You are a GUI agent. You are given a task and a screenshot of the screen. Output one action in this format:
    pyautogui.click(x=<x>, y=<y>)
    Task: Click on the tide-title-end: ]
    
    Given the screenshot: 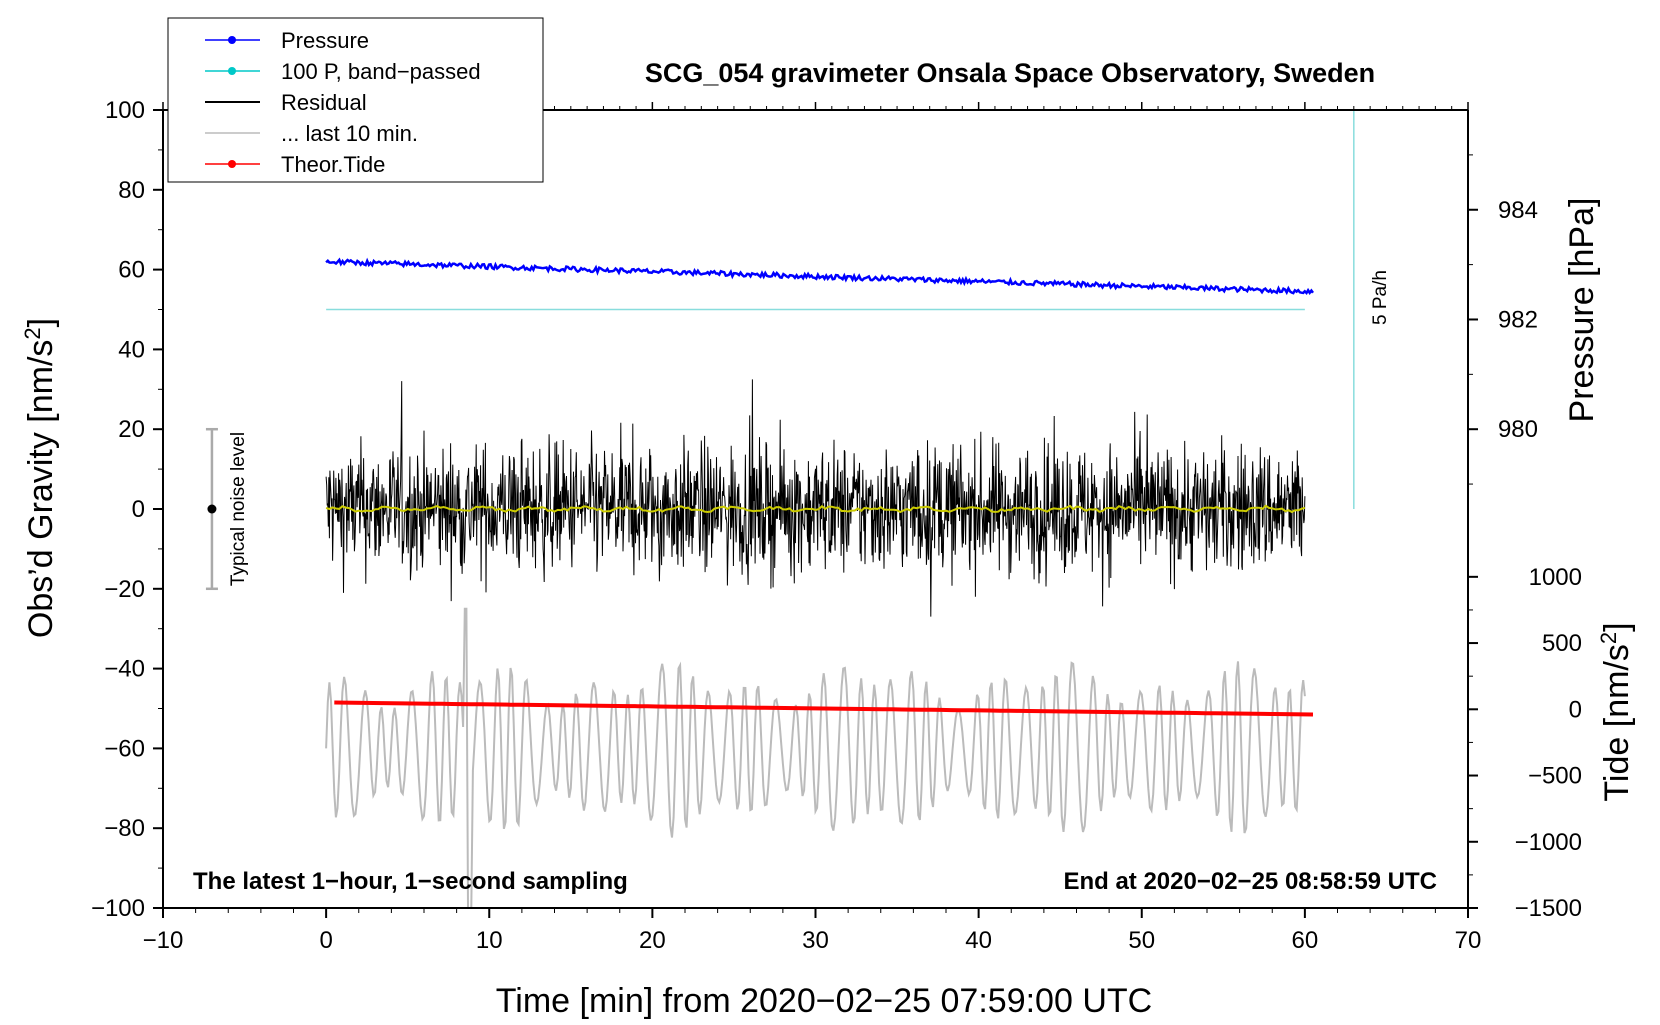 What is the action you would take?
    pyautogui.click(x=1617, y=626)
    